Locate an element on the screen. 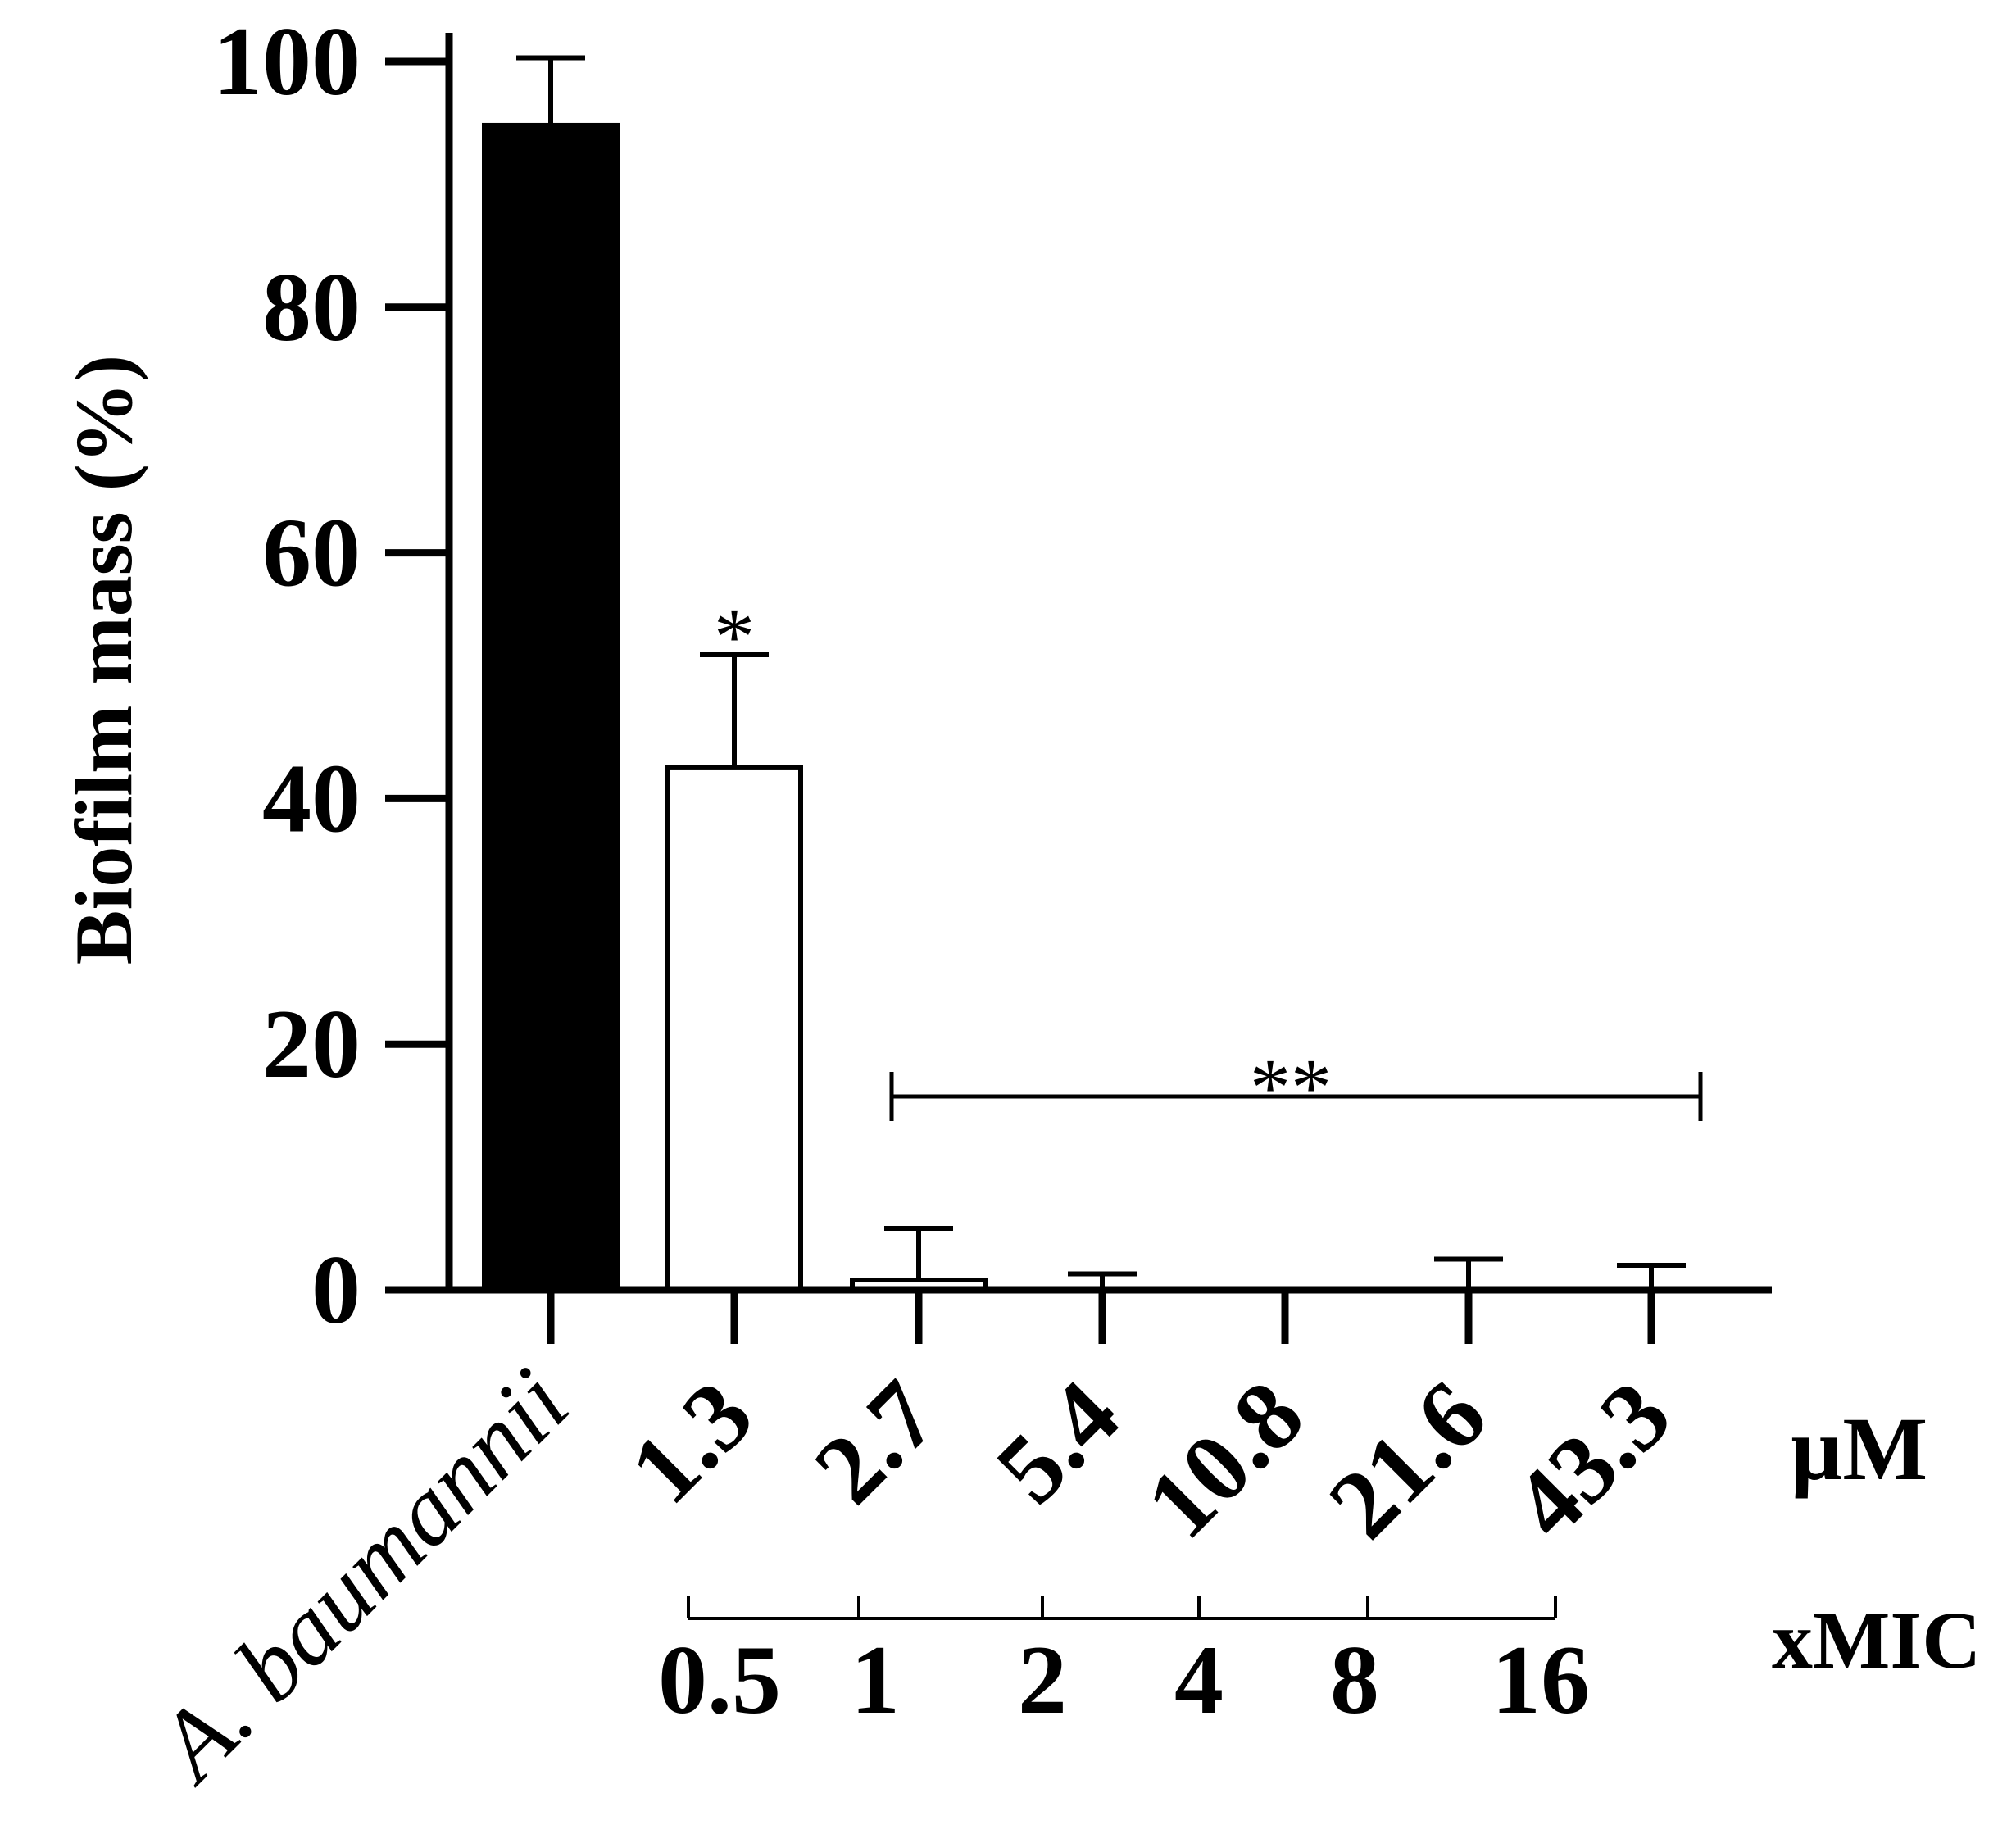  concentration-label: 10.8 is located at coordinates (1224, 1459).